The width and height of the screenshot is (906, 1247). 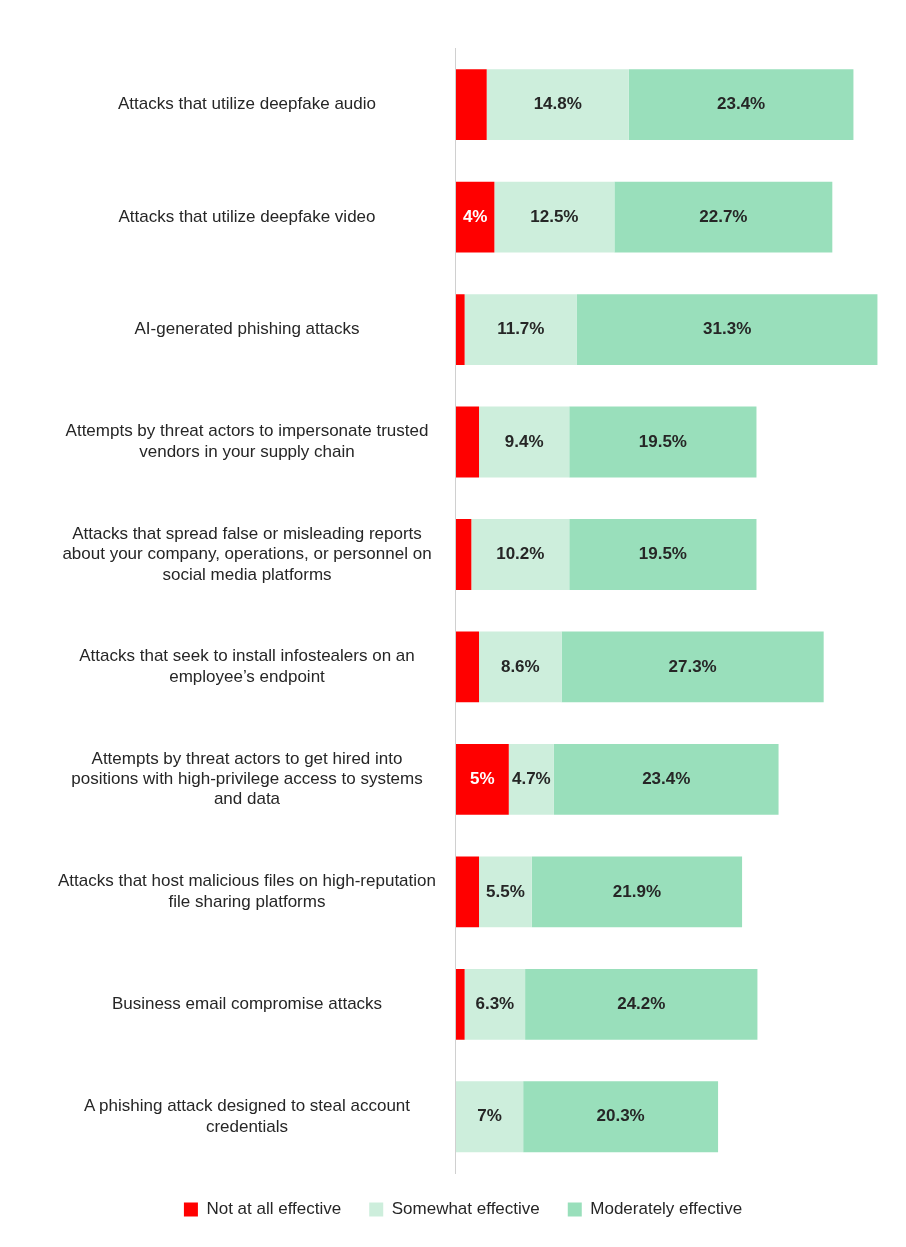 I want to click on data-label: 31.3%, so click(x=727, y=329).